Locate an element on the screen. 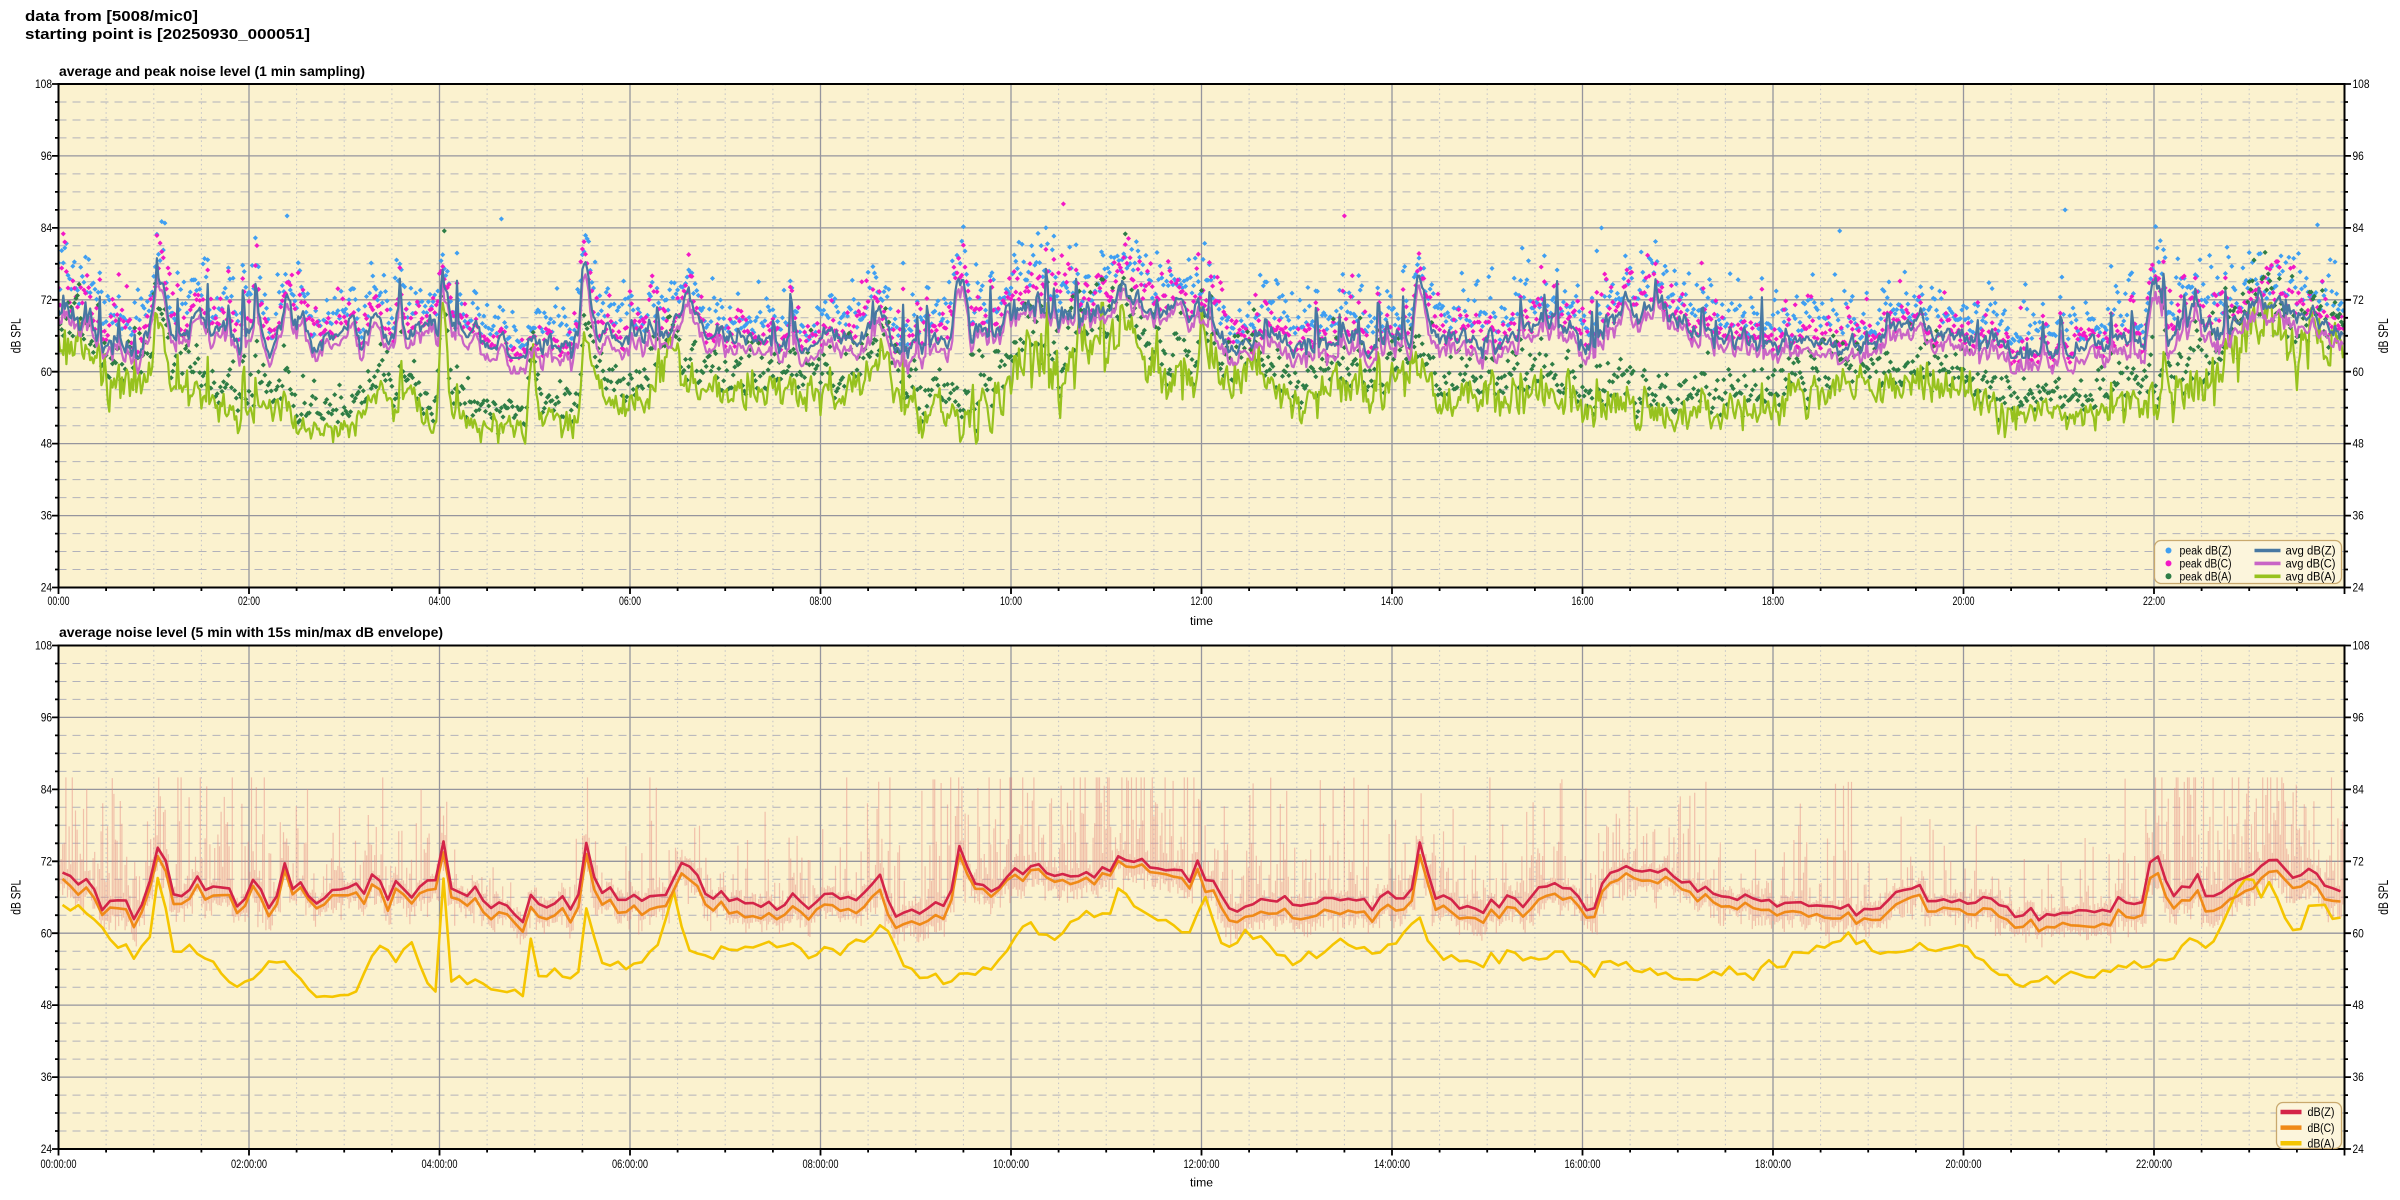 The height and width of the screenshot is (1200, 2400). svg-text: dB(C) is located at coordinates (2321, 1129).